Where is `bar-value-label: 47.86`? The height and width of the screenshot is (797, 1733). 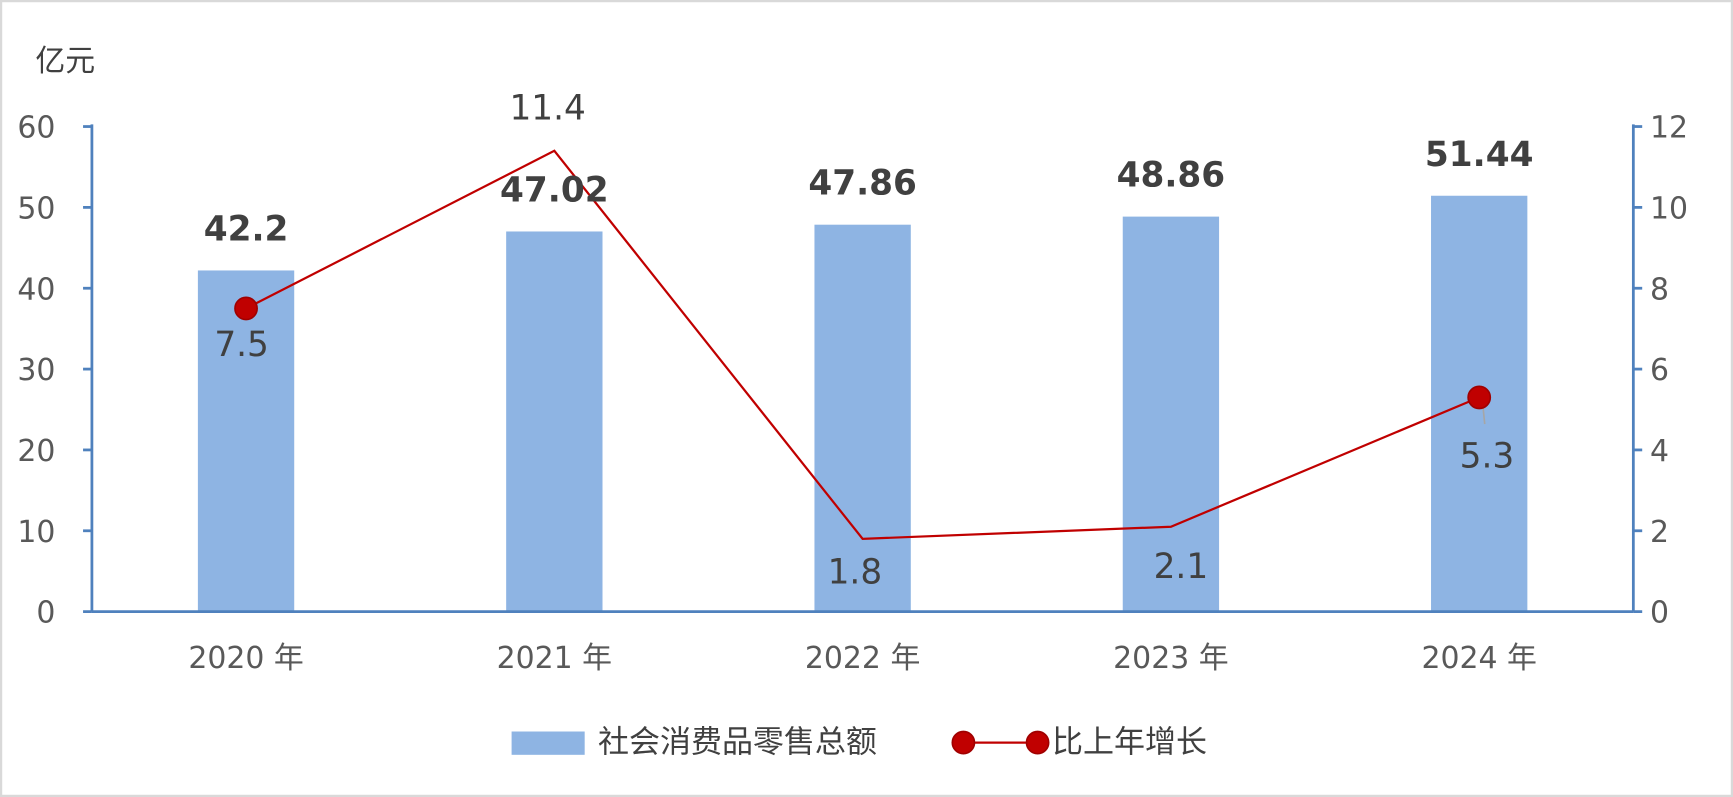
bar-value-label: 47.86 is located at coordinates (862, 184).